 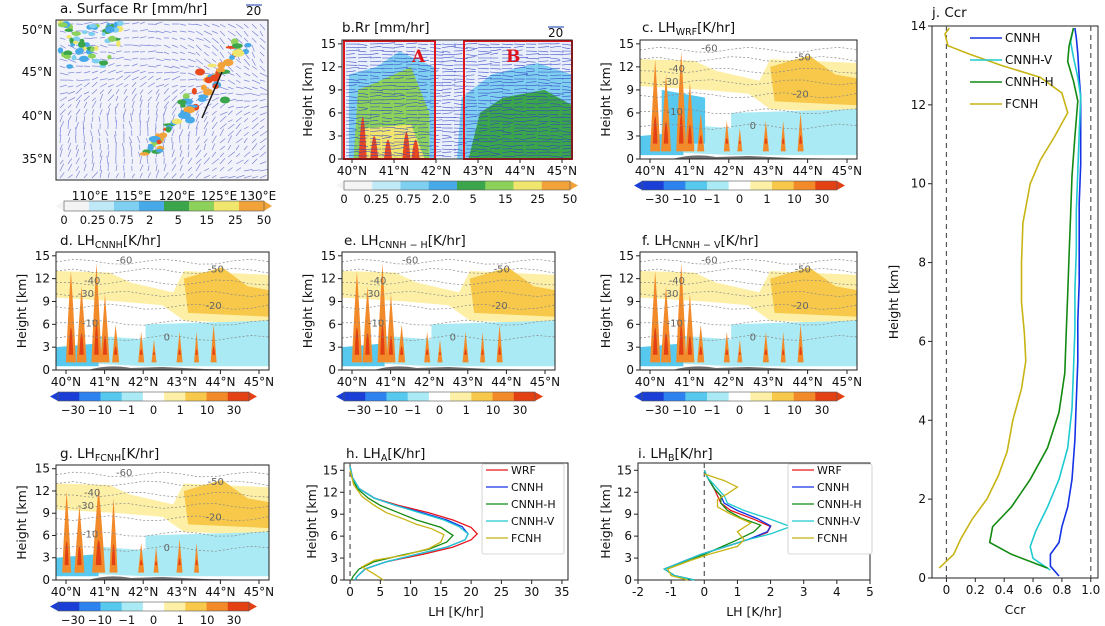 I want to click on lh-colorbar-tick-label: −30, so click(x=359, y=410).